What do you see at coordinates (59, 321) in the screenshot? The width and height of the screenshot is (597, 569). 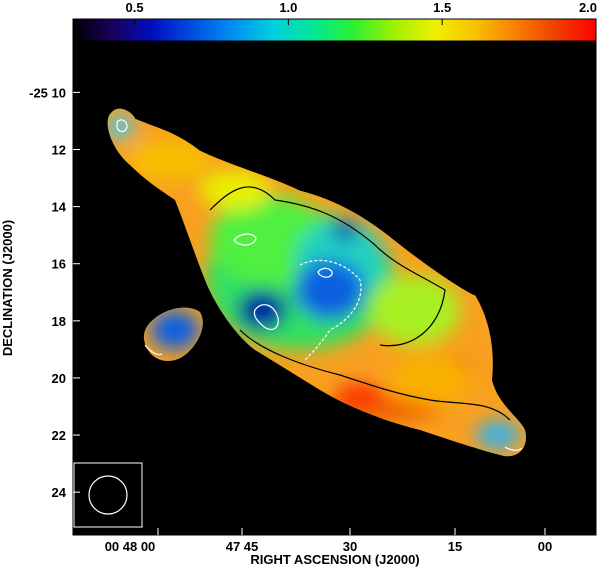 I see `y-tick-label: 18` at bounding box center [59, 321].